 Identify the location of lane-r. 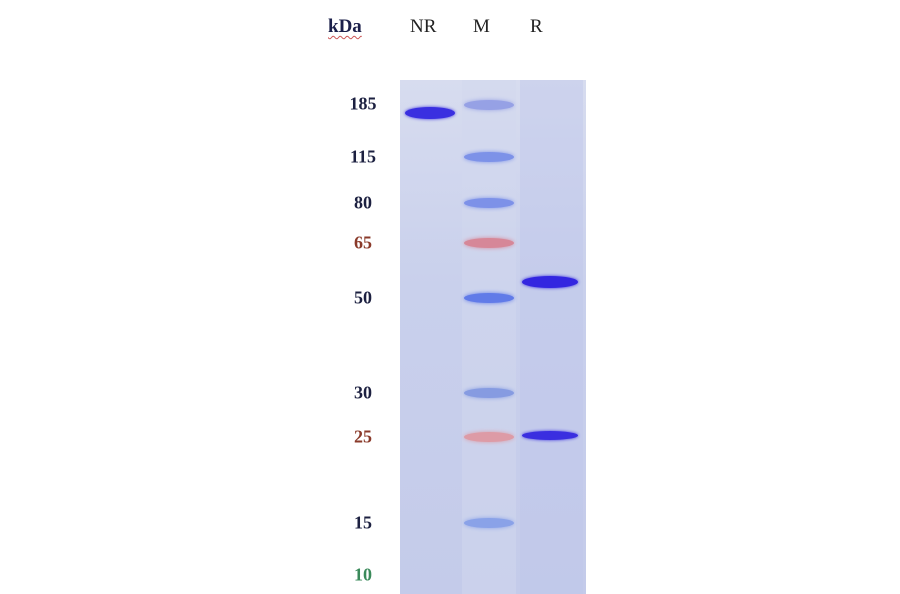
(551, 337).